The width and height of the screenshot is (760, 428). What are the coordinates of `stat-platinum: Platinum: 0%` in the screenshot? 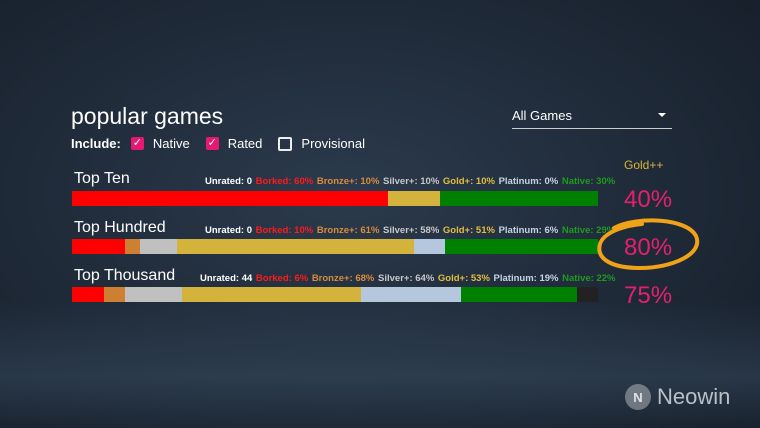 It's located at (528, 181).